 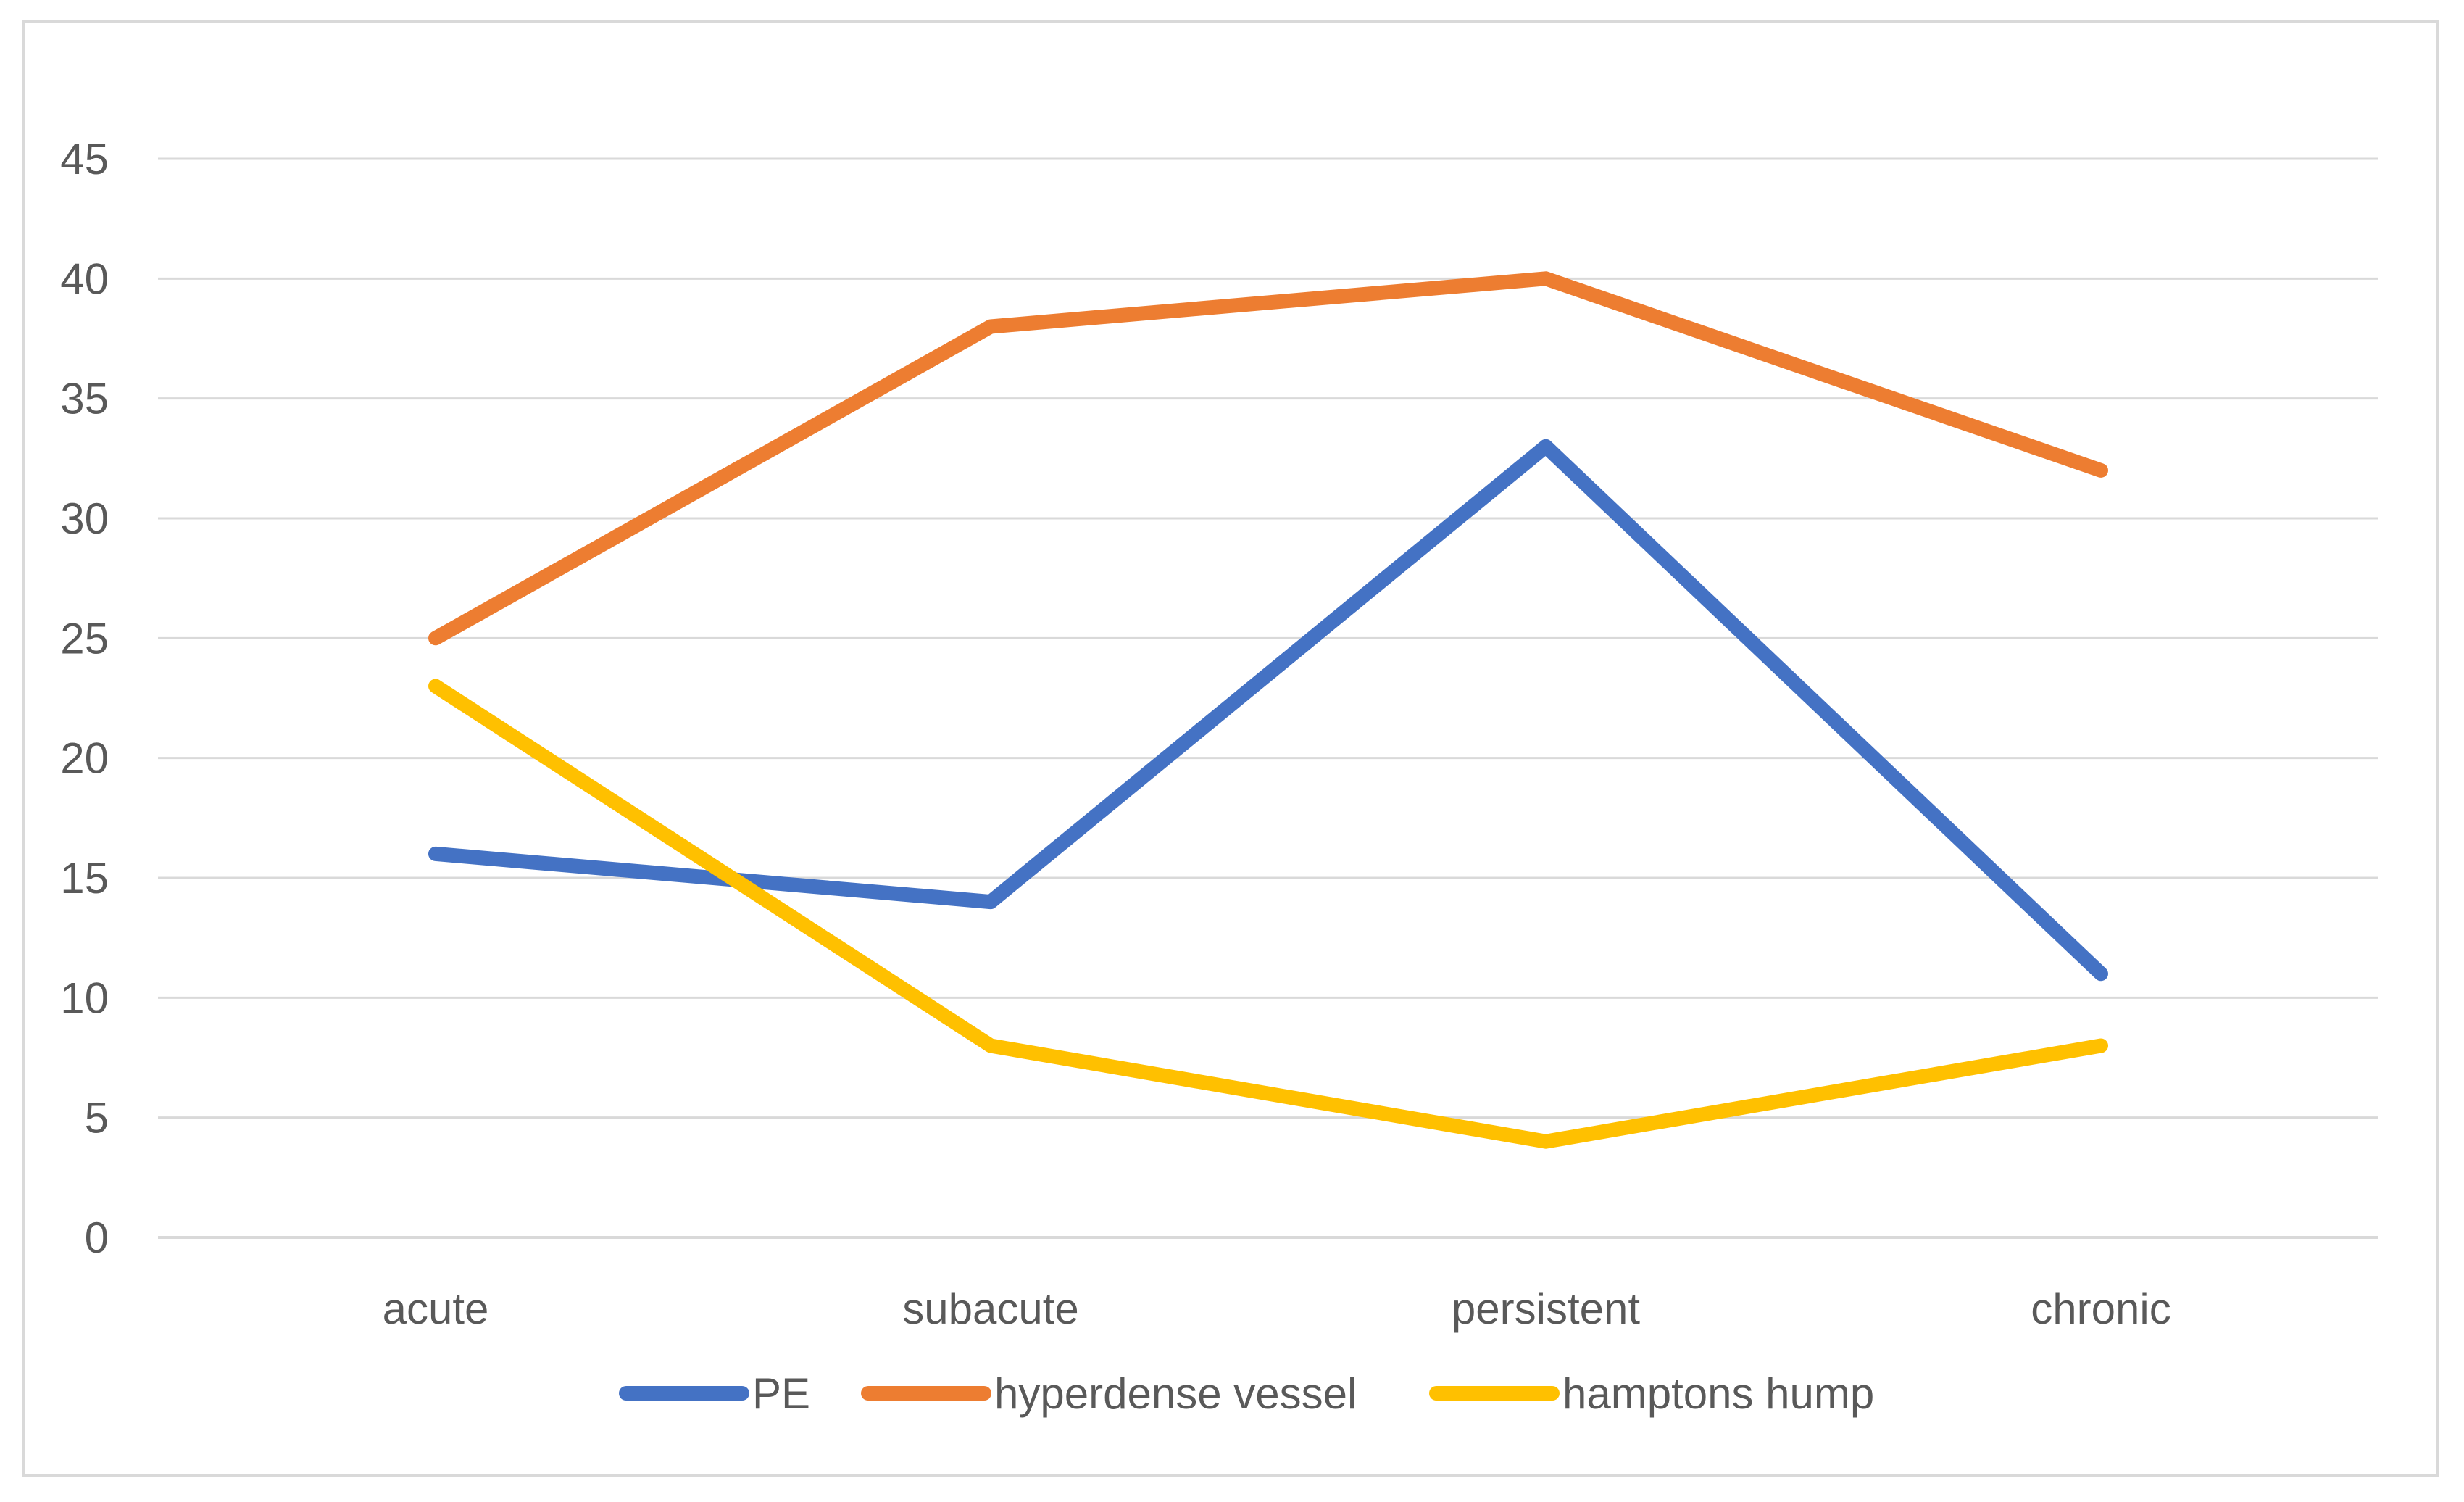 I want to click on y-tick-label: 0, so click(x=97, y=1237).